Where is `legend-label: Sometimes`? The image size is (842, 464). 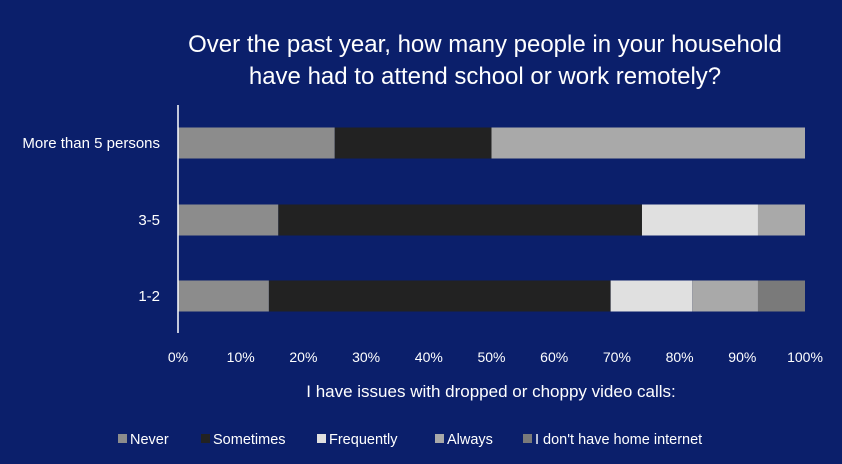
legend-label: Sometimes is located at coordinates (249, 440).